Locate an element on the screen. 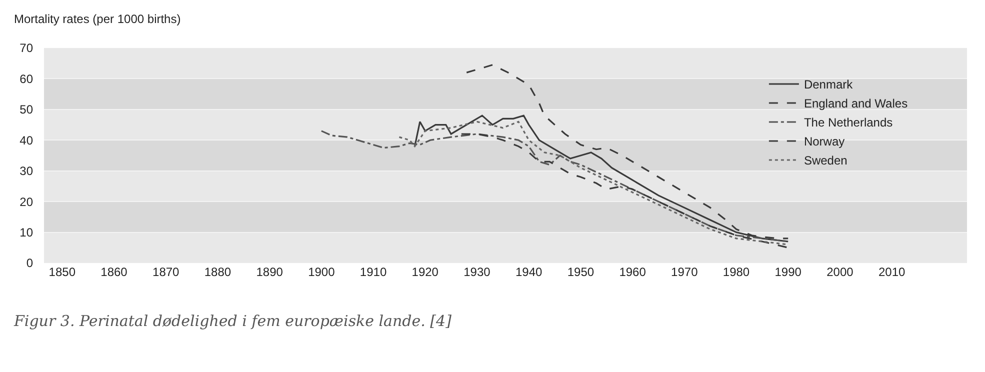 This screenshot has height=372, width=985. legend-label: Sweden is located at coordinates (826, 161).